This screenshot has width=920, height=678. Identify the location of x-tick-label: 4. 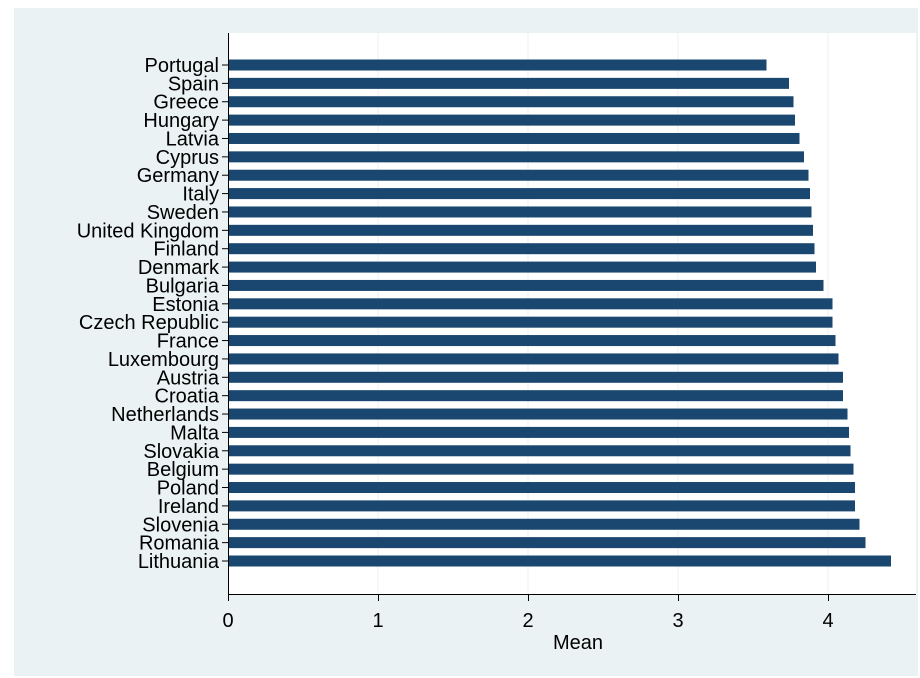
(827, 621).